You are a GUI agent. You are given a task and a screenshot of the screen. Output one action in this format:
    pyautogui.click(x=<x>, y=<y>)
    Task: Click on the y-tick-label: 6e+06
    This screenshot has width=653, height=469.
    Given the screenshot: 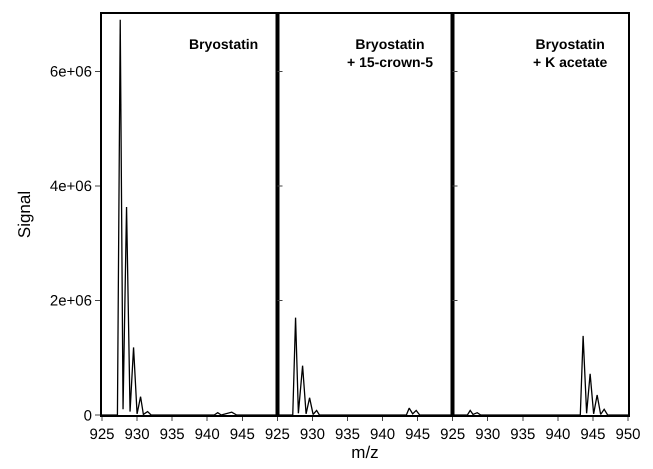 What is the action you would take?
    pyautogui.click(x=71, y=72)
    